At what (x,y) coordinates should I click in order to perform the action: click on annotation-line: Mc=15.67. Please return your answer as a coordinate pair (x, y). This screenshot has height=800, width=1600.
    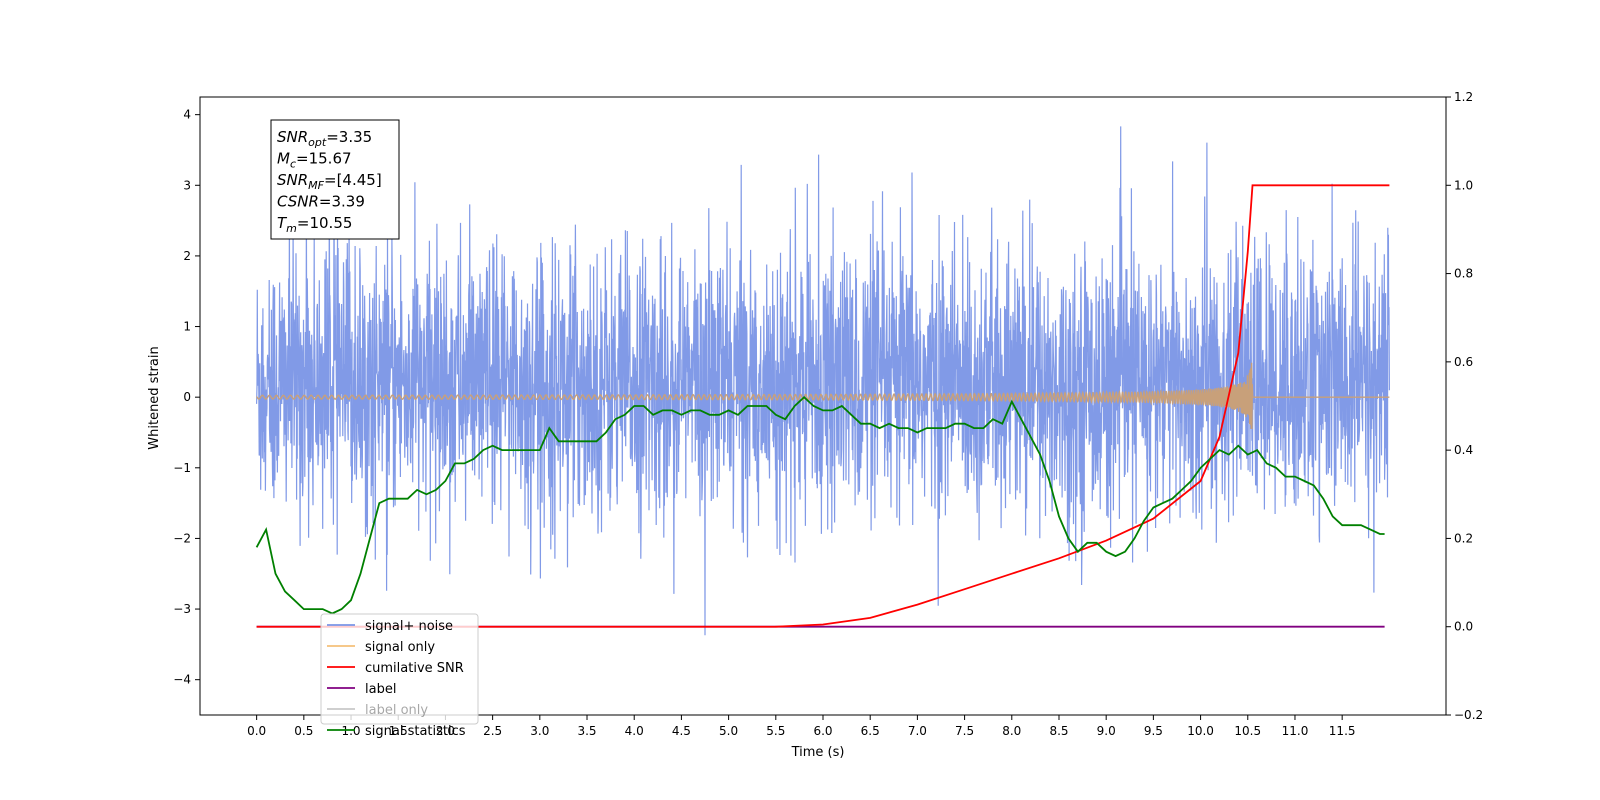
    Looking at the image, I should click on (314, 160).